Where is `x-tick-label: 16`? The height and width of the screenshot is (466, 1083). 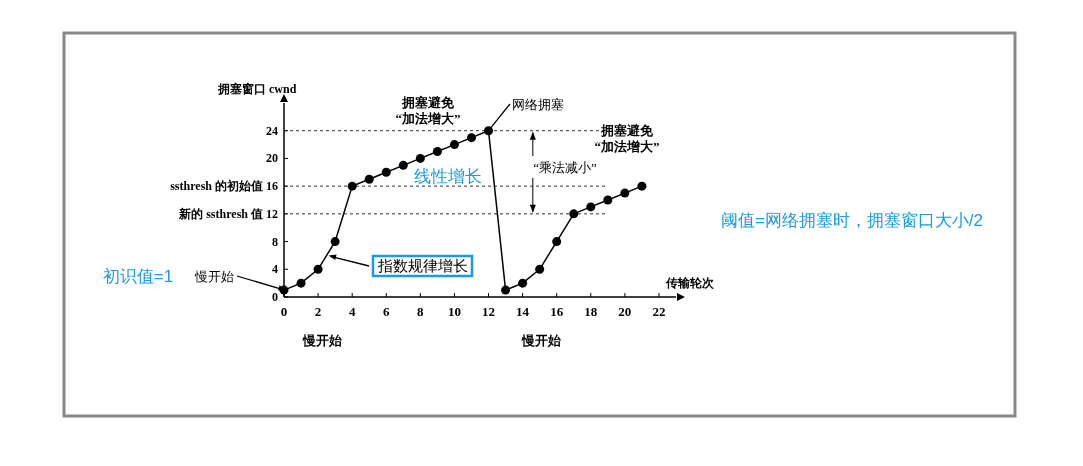 x-tick-label: 16 is located at coordinates (557, 311).